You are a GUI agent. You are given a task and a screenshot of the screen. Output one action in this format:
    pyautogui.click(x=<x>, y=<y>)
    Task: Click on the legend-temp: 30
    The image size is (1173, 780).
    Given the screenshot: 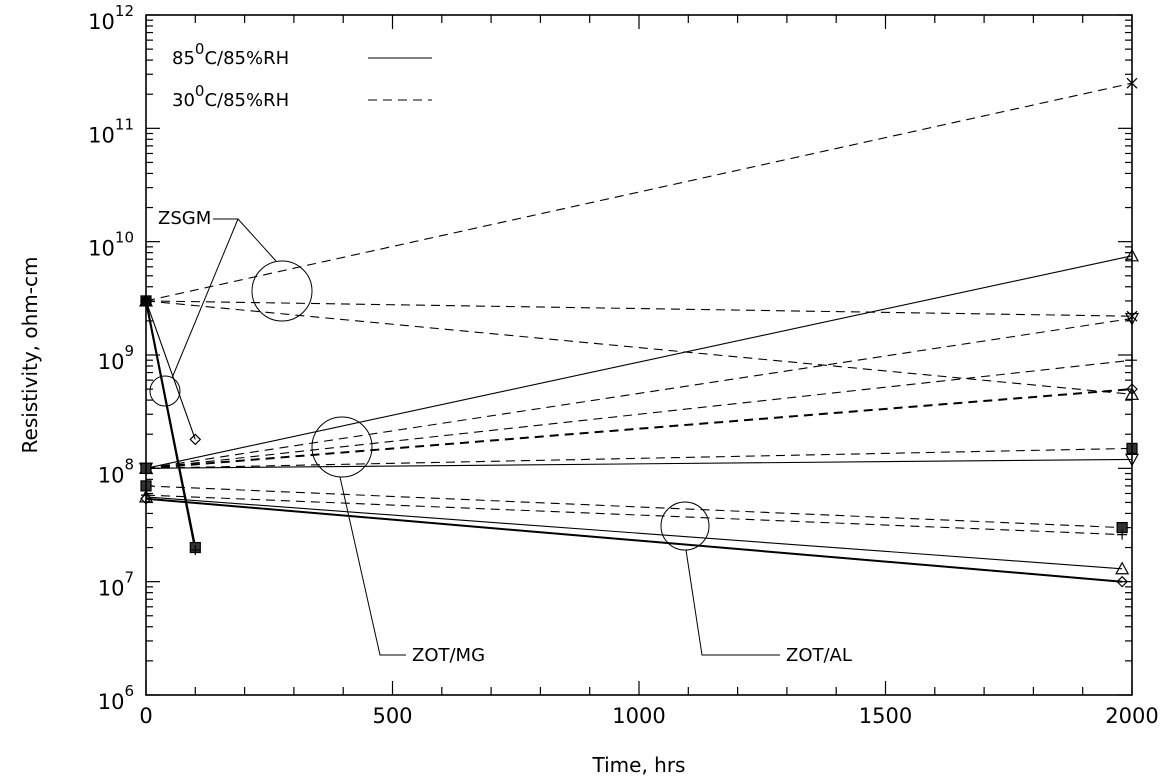 What is the action you would take?
    pyautogui.click(x=183, y=100)
    